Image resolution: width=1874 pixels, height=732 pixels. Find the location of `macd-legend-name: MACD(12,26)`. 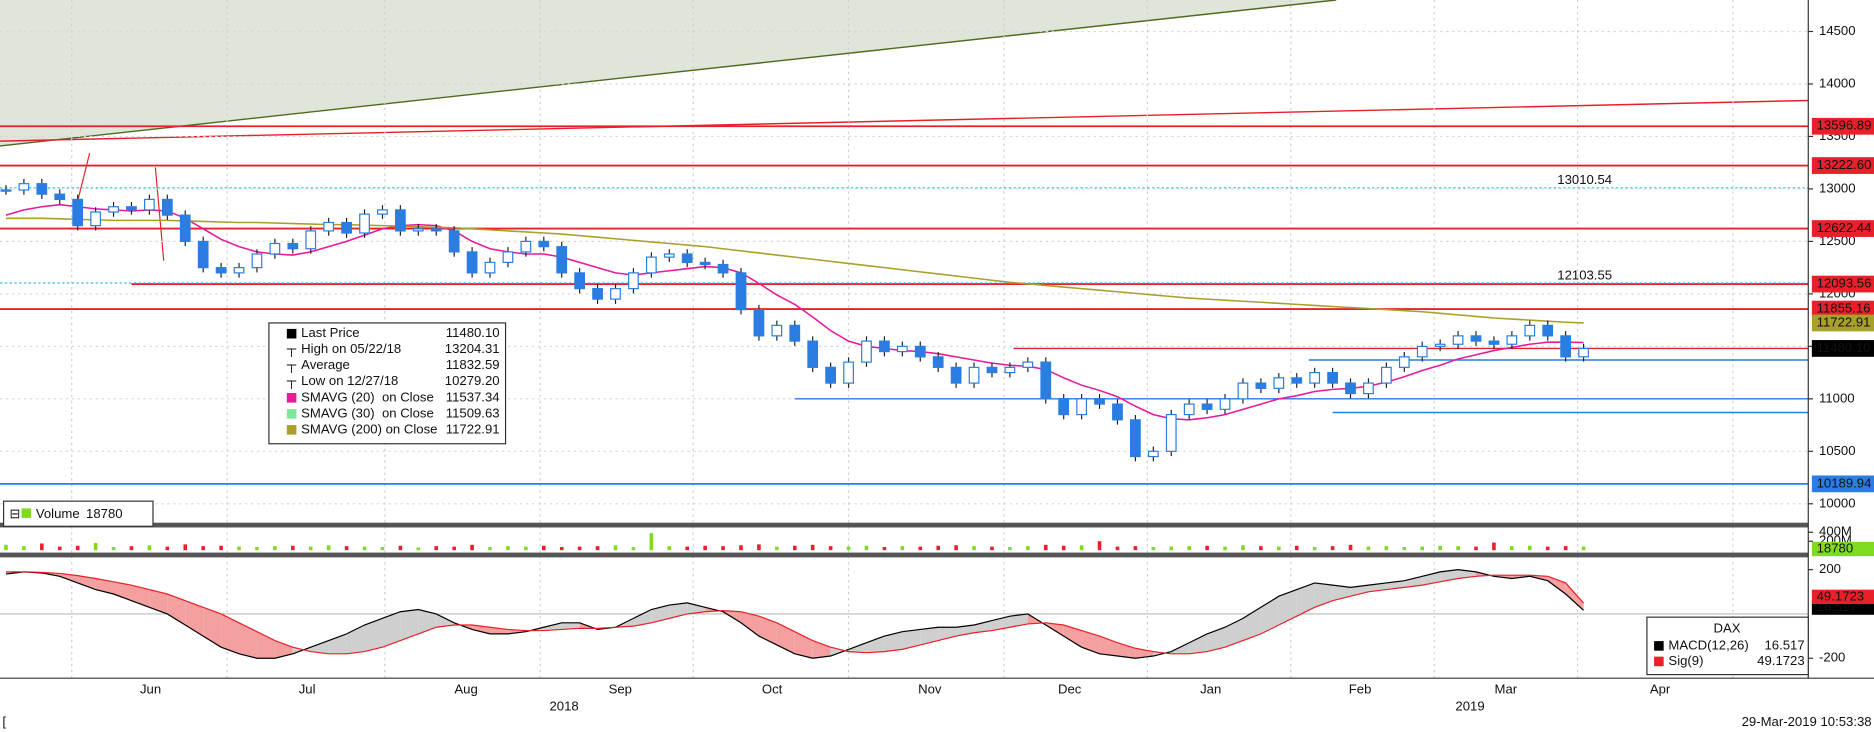

macd-legend-name: MACD(12,26) is located at coordinates (1708, 644).